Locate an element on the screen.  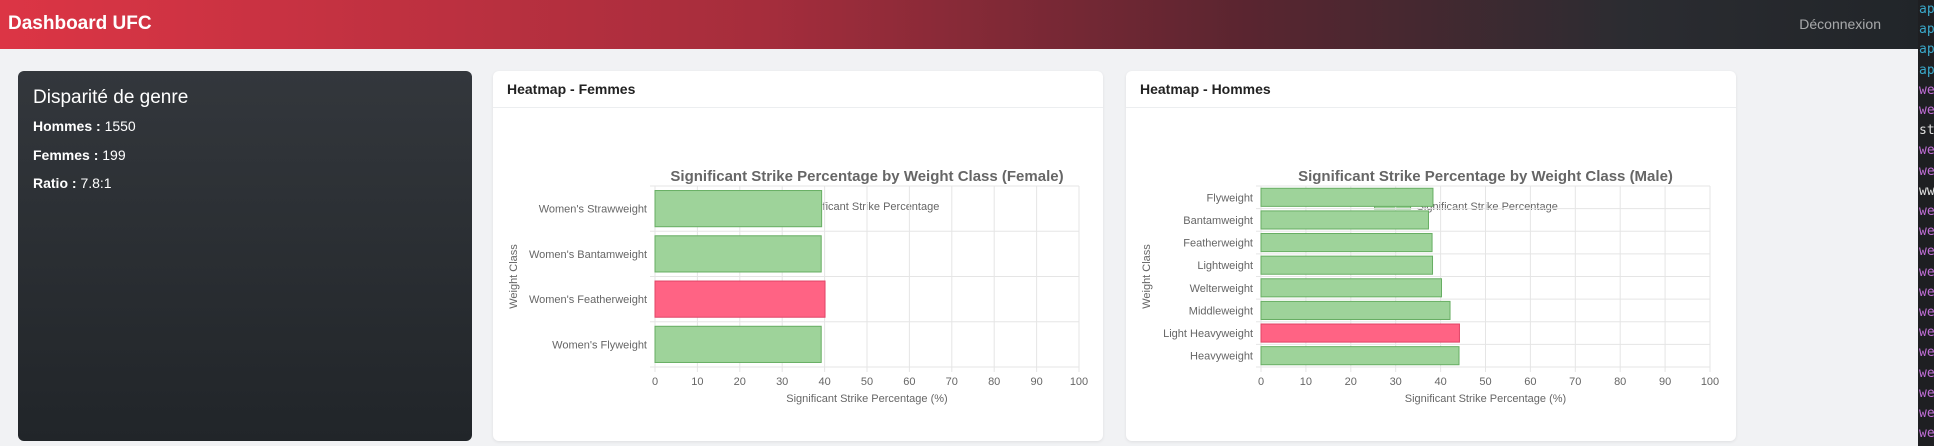
code-line: ww is located at coordinates (1926, 191).